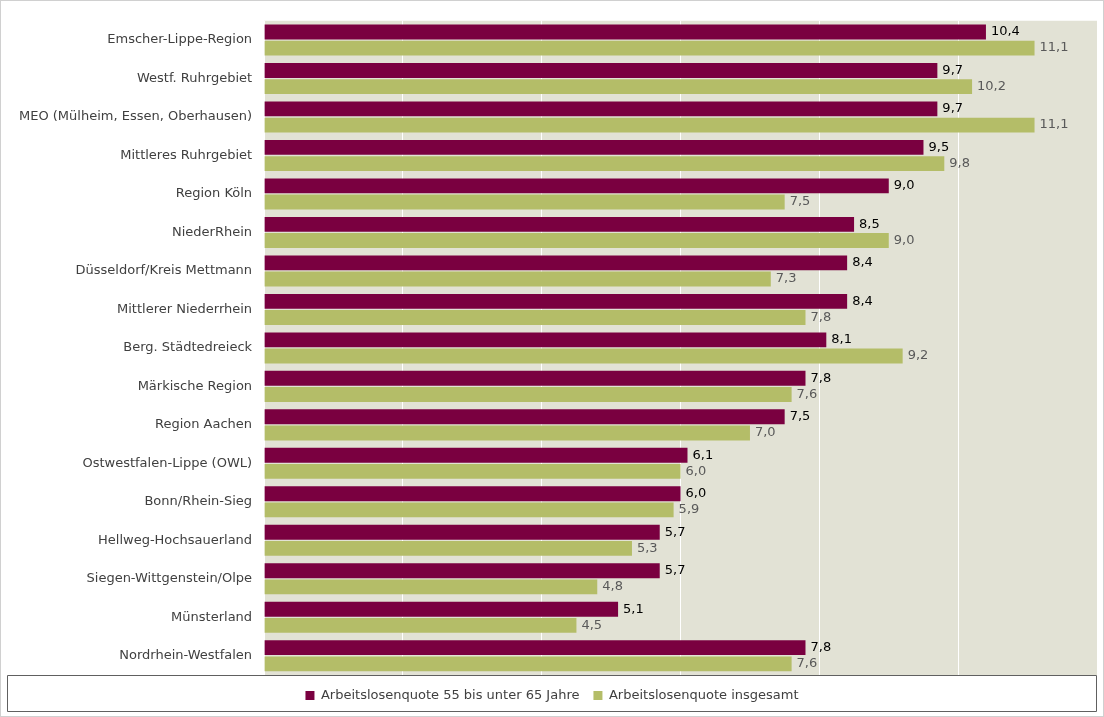 Image resolution: width=1104 pixels, height=717 pixels. Describe the element at coordinates (203, 424) in the screenshot. I see `y-tick-label: Region Aachen` at that location.